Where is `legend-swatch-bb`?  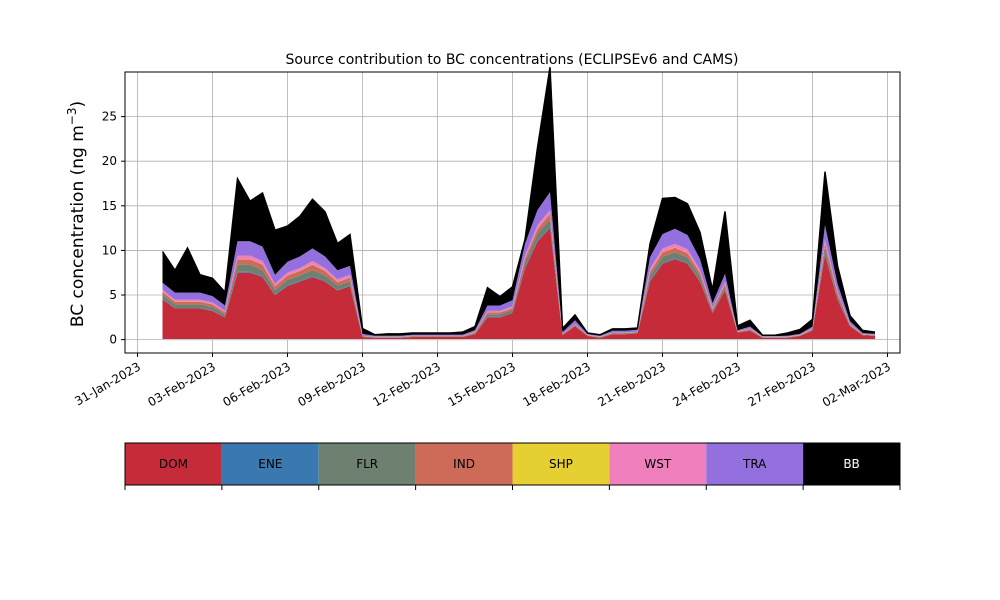 legend-swatch-bb is located at coordinates (851, 464).